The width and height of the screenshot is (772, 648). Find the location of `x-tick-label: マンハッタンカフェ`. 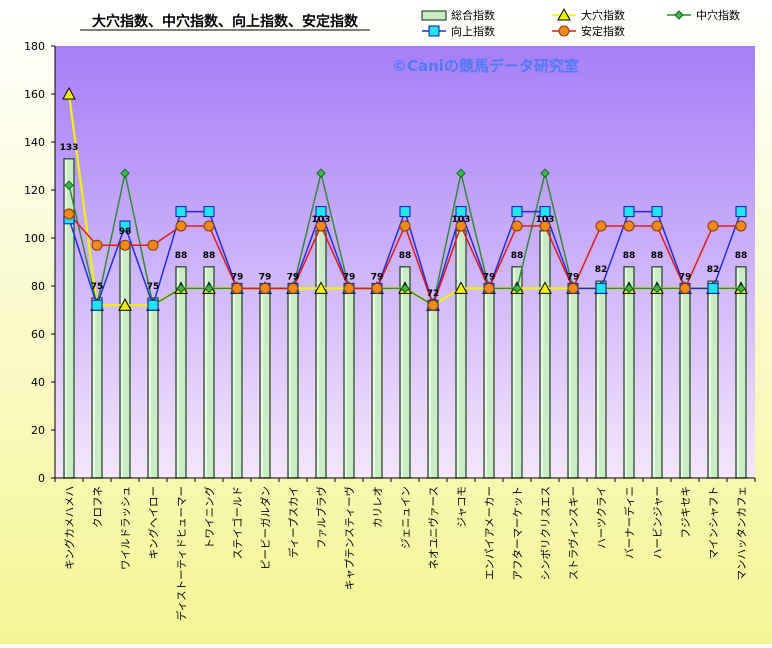

x-tick-label: マンハッタンカフェ is located at coordinates (742, 533).